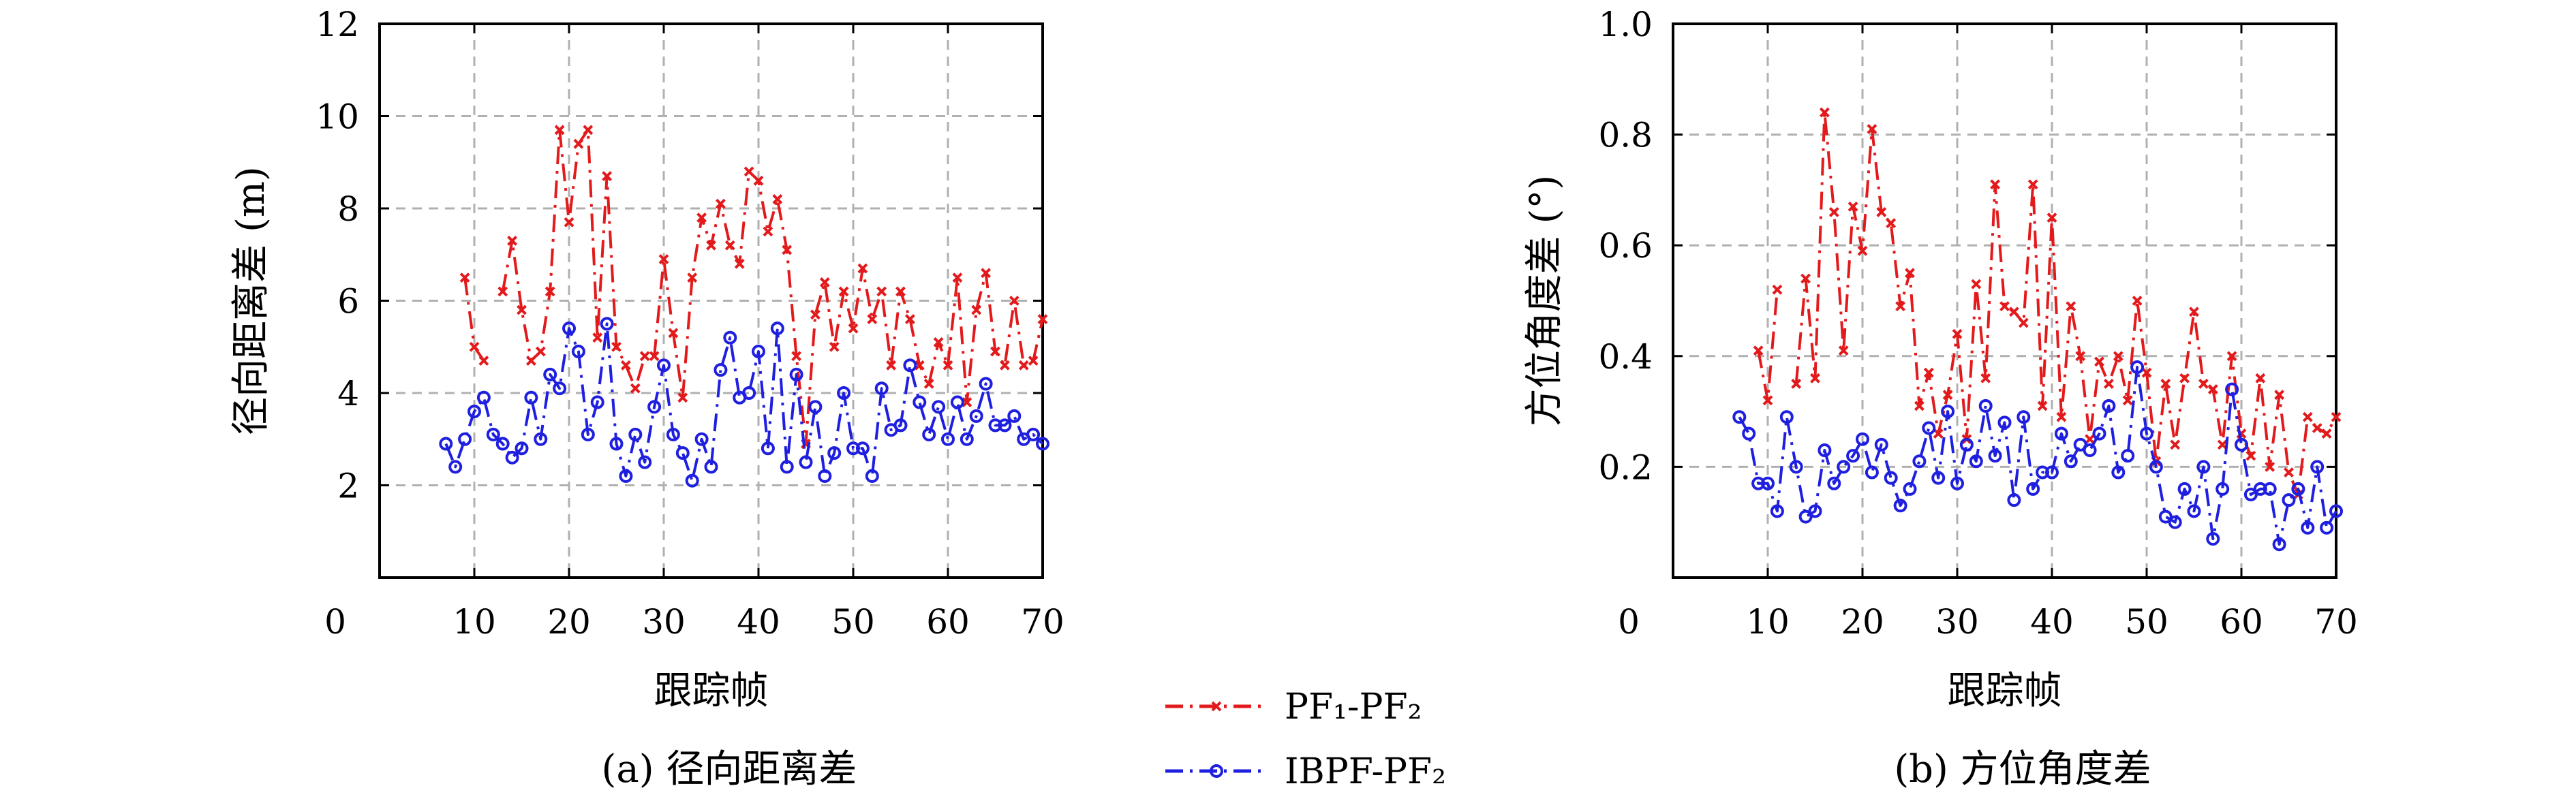  I want to click on y-tick-label: 8, so click(348, 209).